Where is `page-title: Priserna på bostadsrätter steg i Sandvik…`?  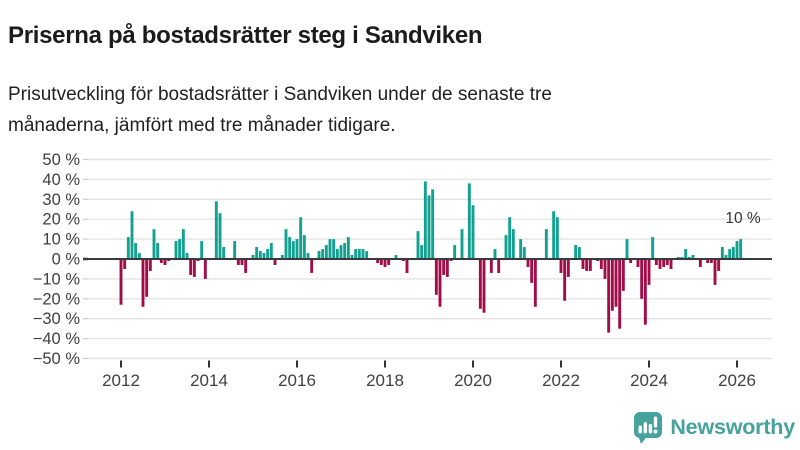
page-title: Priserna på bostadsrätter steg i Sandvik… is located at coordinates (245, 36).